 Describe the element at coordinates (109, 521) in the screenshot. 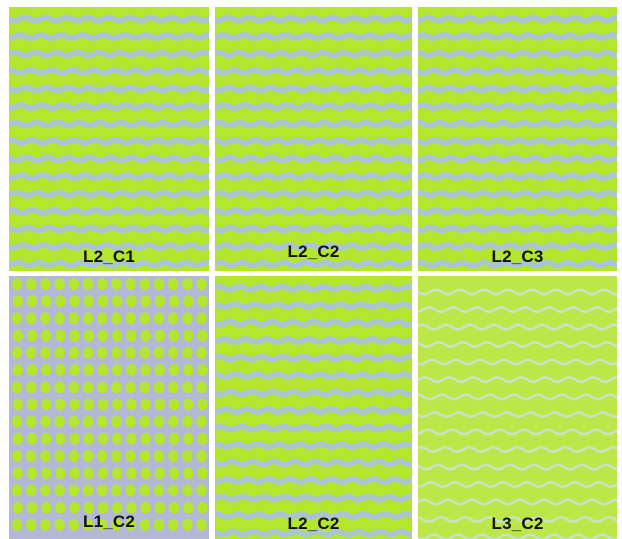

I see `panel-label: L1_C2` at that location.